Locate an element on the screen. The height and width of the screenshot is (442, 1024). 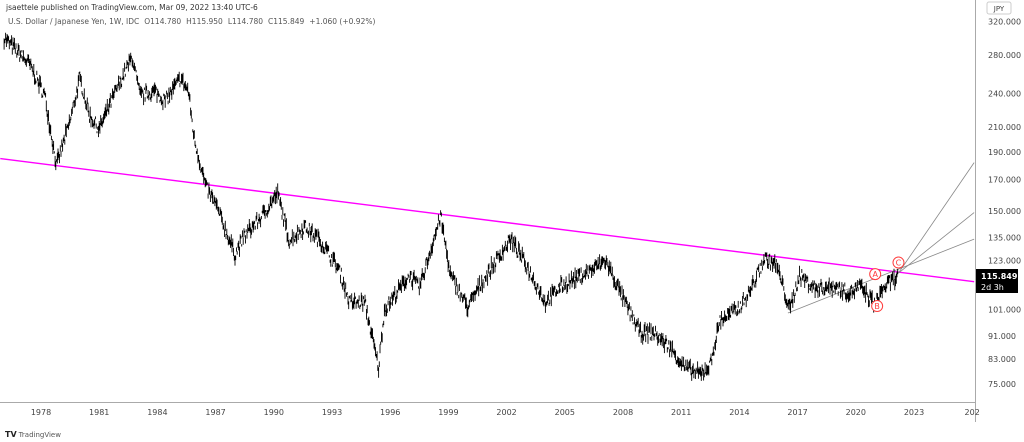
y-tick-label: 240.000 is located at coordinates (1004, 94).